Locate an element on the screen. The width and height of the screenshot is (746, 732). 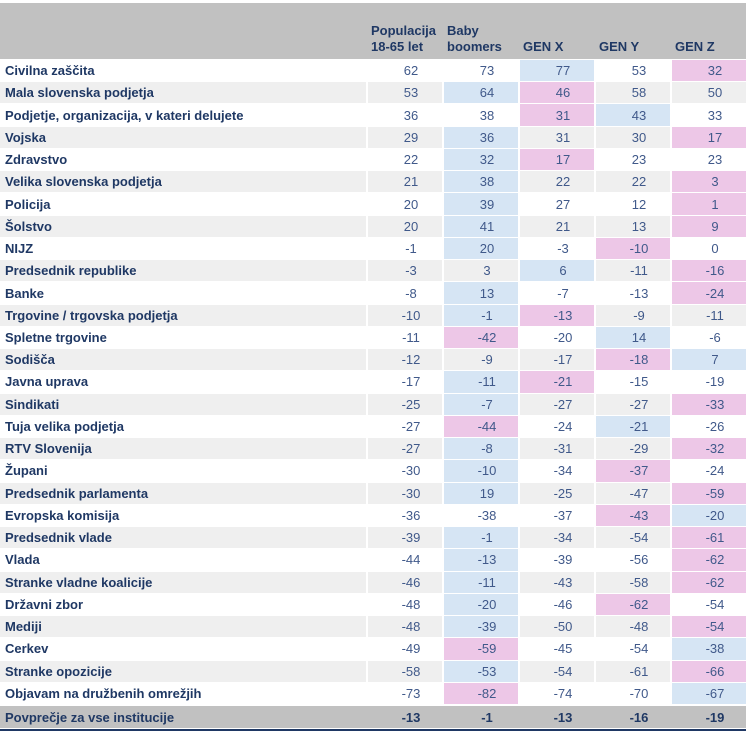
value-cell: -16 is located at coordinates (709, 271).